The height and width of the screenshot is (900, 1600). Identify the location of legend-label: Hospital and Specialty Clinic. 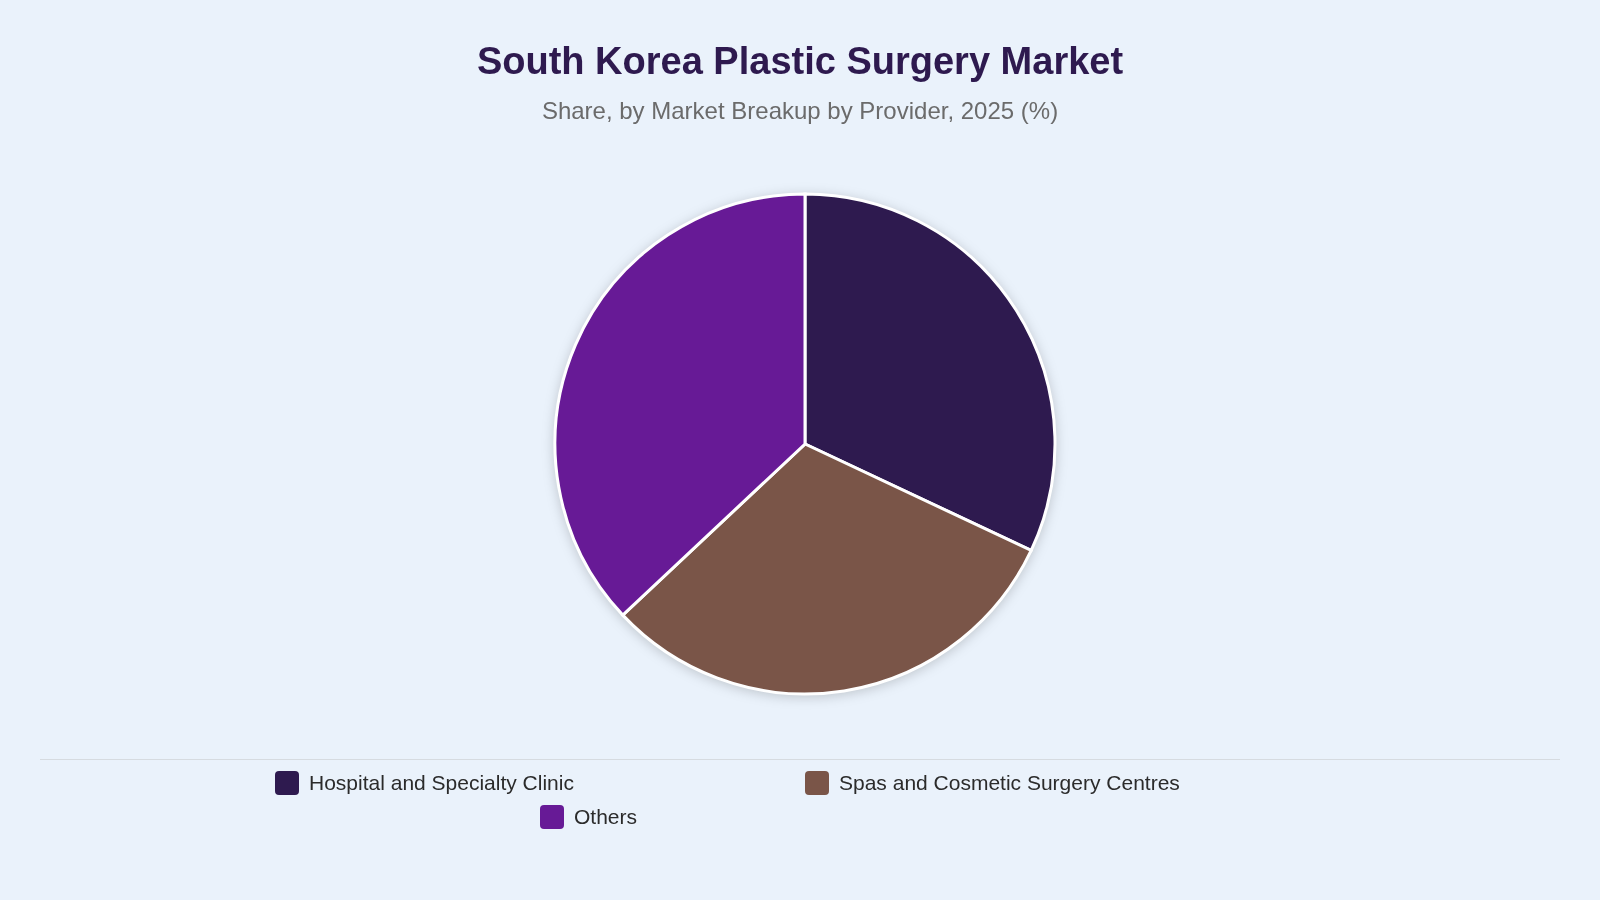
(441, 783).